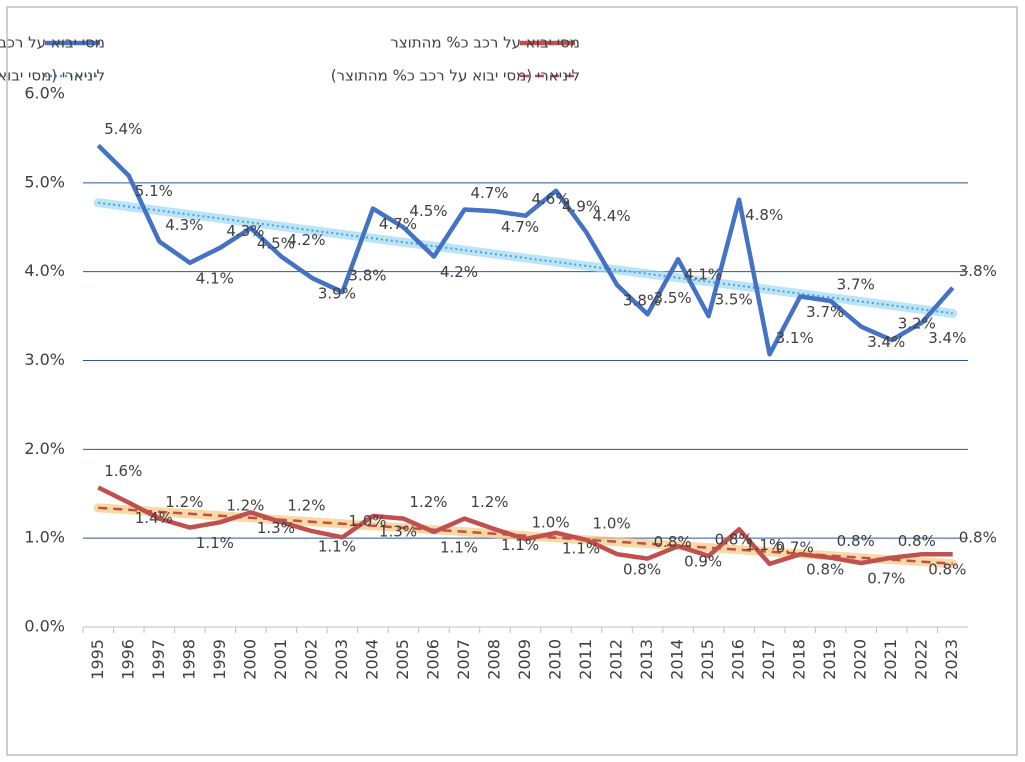 The height and width of the screenshot is (762, 1025). Describe the element at coordinates (493, 659) in the screenshot. I see `x-tick-label: 2008` at that location.